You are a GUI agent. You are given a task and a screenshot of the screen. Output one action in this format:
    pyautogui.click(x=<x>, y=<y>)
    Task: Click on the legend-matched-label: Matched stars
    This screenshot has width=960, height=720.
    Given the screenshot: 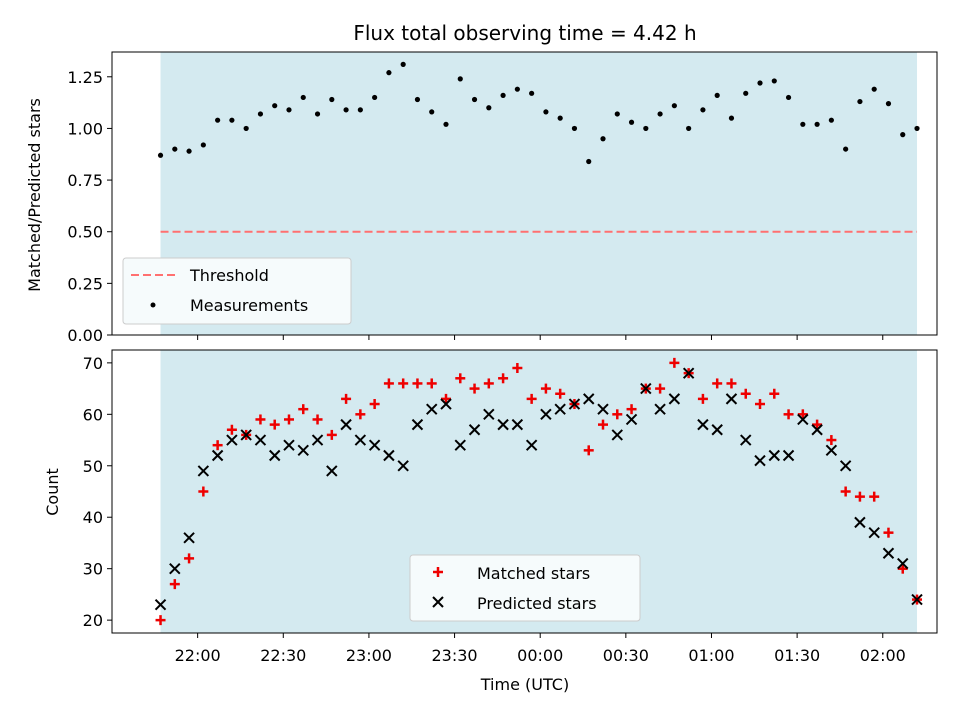 What is the action you would take?
    pyautogui.click(x=533, y=573)
    